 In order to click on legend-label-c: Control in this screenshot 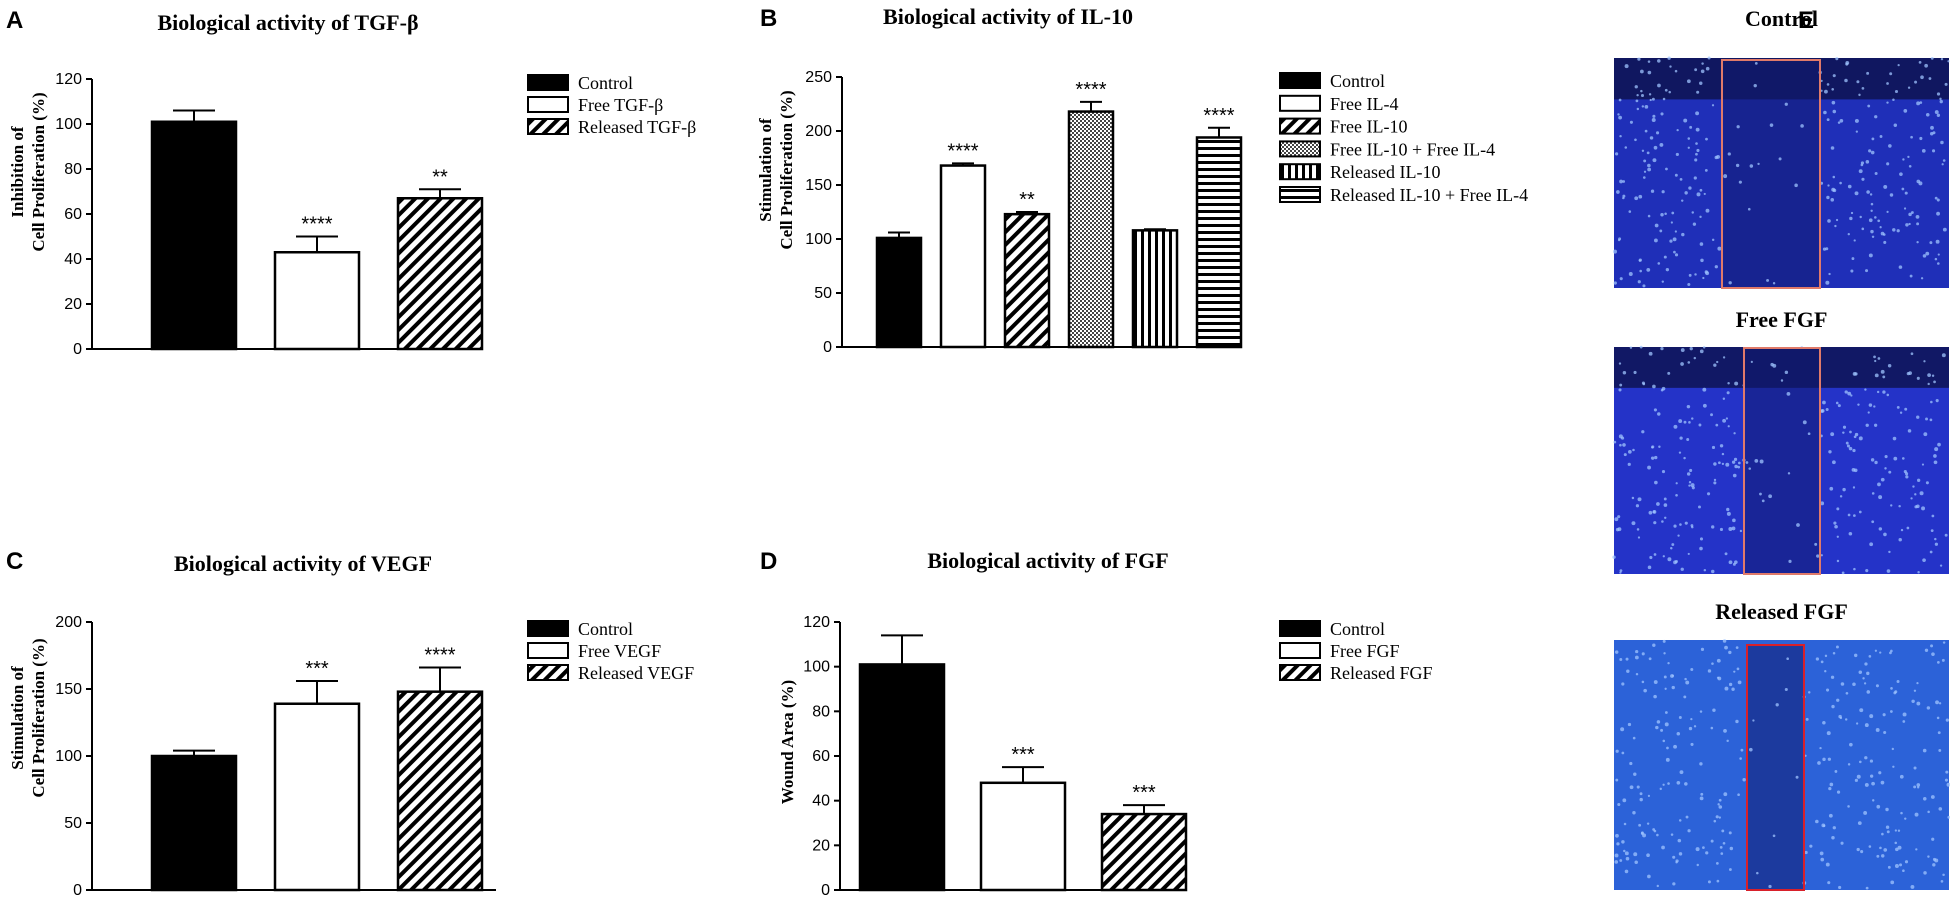, I will do `click(605, 629)`.